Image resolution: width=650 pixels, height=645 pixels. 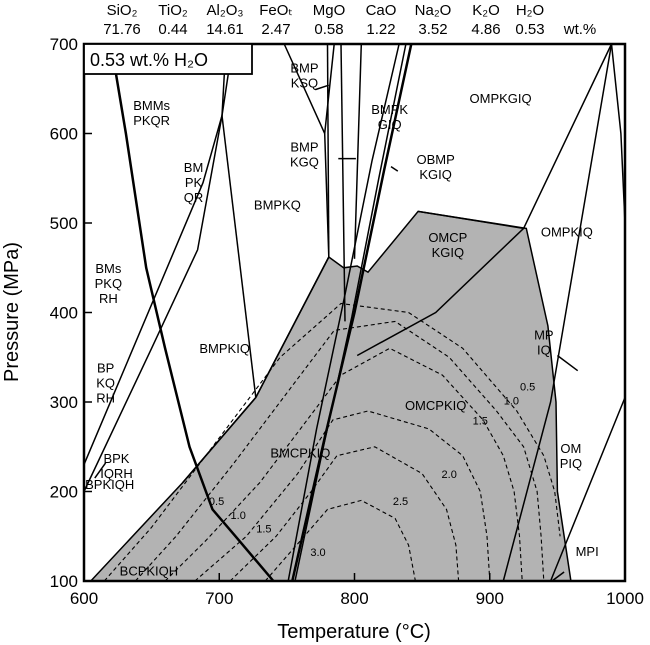 What do you see at coordinates (194, 182) in the screenshot?
I see `field-label-2: BM PK QR` at bounding box center [194, 182].